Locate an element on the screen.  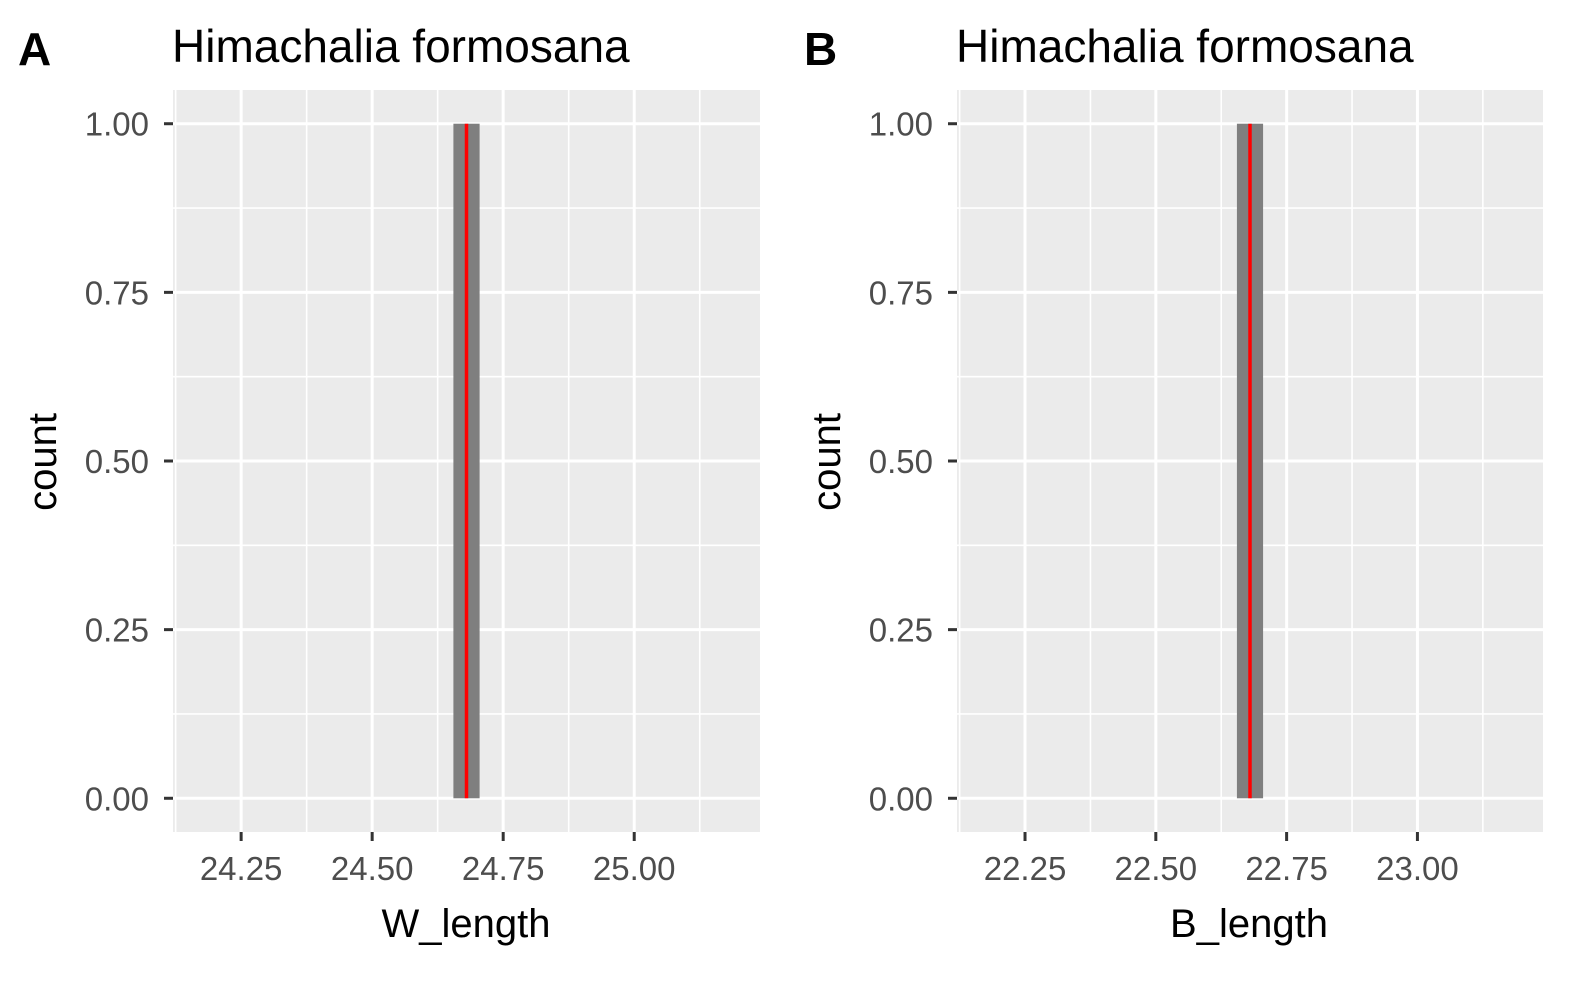
panel-a-tag: A is located at coordinates (34, 49).